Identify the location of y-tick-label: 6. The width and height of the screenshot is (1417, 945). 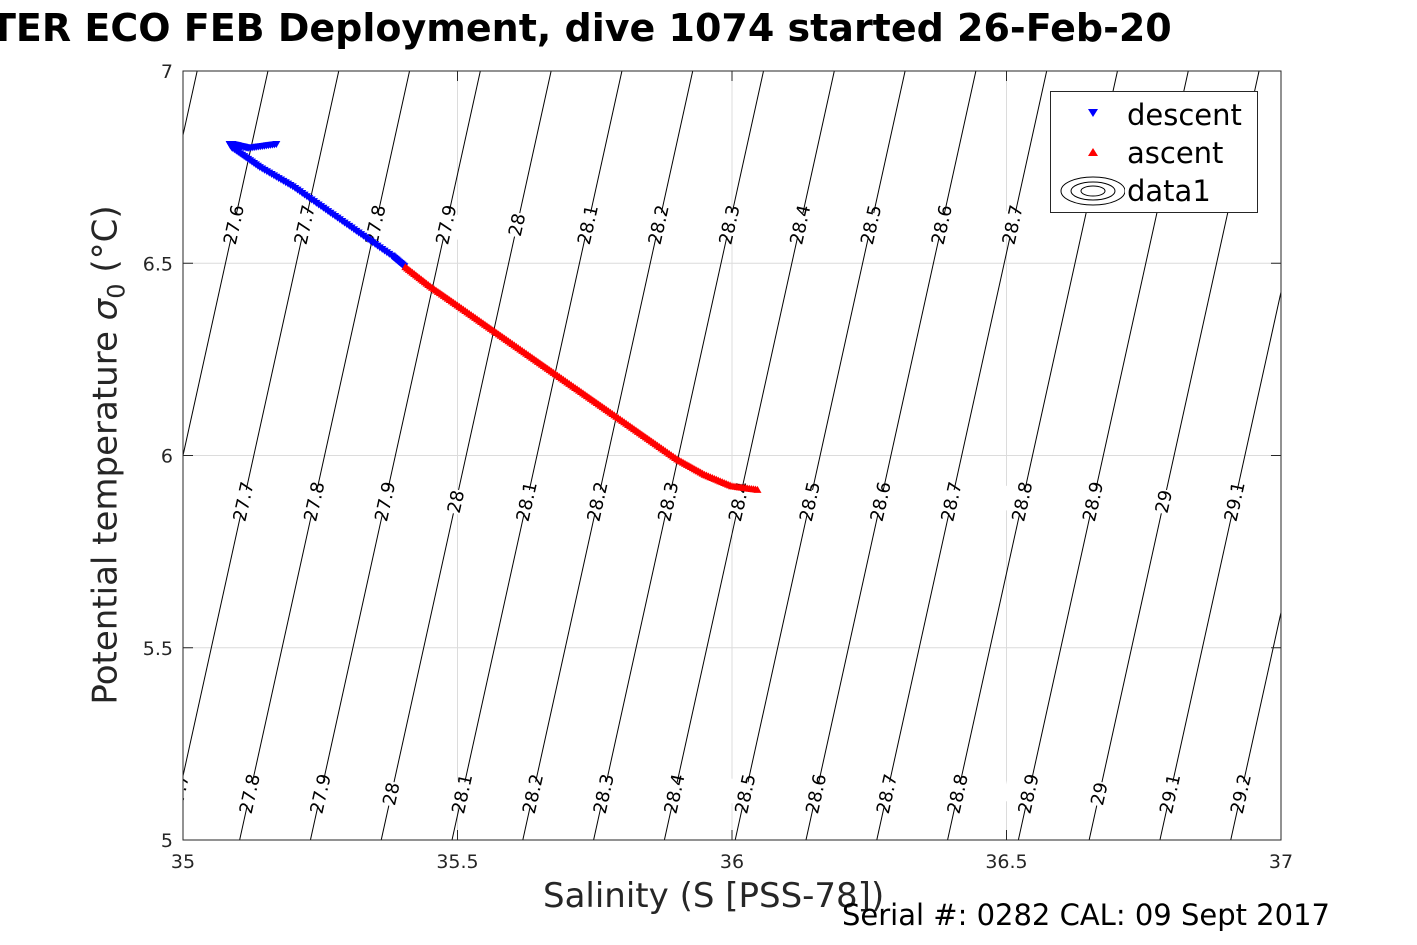
(167, 457).